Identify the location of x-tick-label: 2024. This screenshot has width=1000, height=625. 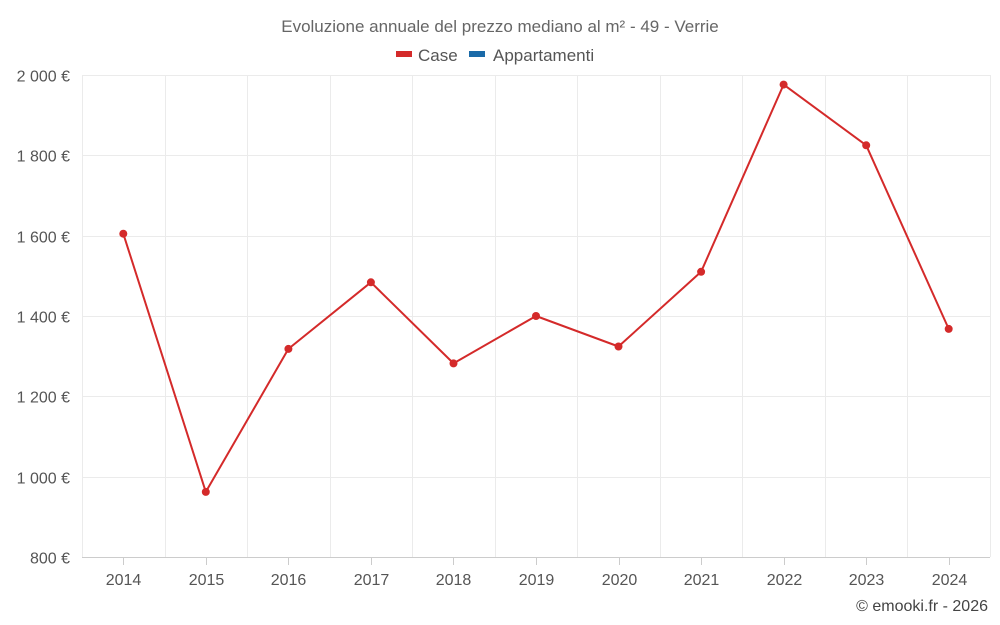
(950, 580).